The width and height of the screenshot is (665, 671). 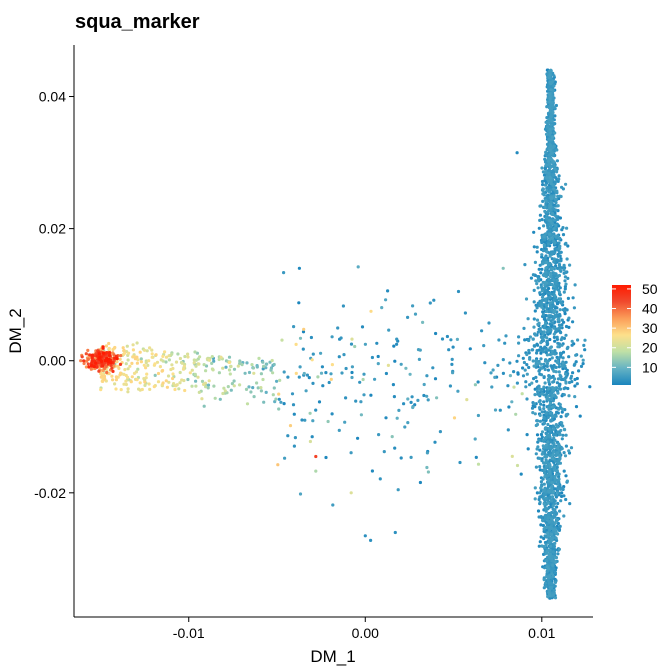 I want to click on color-legend: 10 20 30 40 50, so click(x=635, y=333).